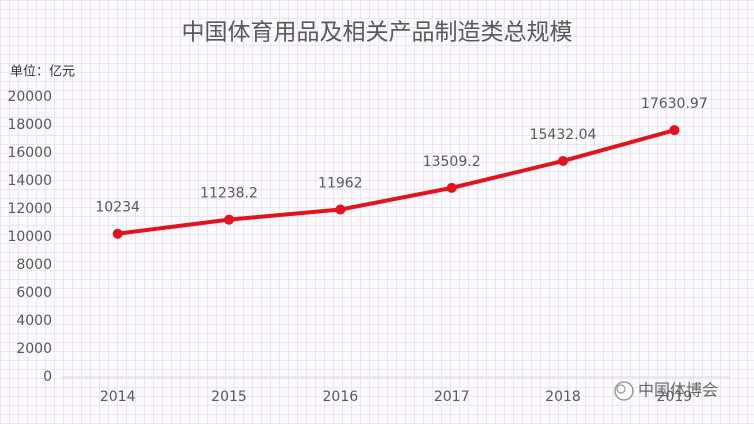 The width and height of the screenshot is (754, 424). I want to click on watermark-circle, so click(621, 389).